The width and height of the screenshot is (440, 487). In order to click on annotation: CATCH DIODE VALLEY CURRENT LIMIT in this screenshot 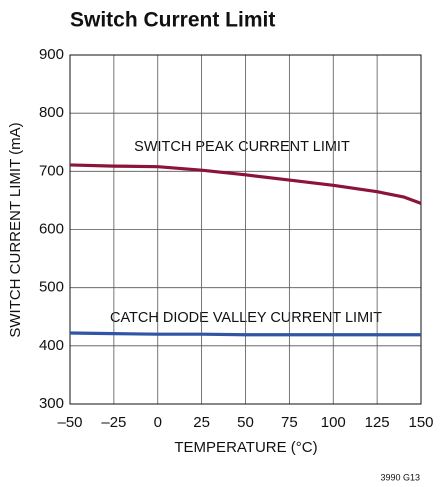, I will do `click(246, 318)`.